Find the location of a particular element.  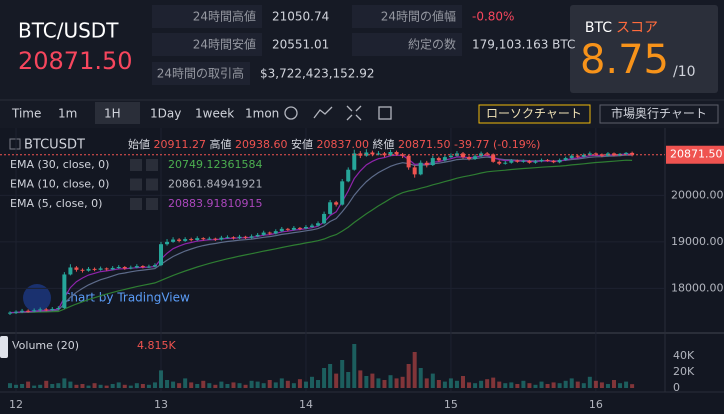

toolbar-item: 1H is located at coordinates (112, 114).